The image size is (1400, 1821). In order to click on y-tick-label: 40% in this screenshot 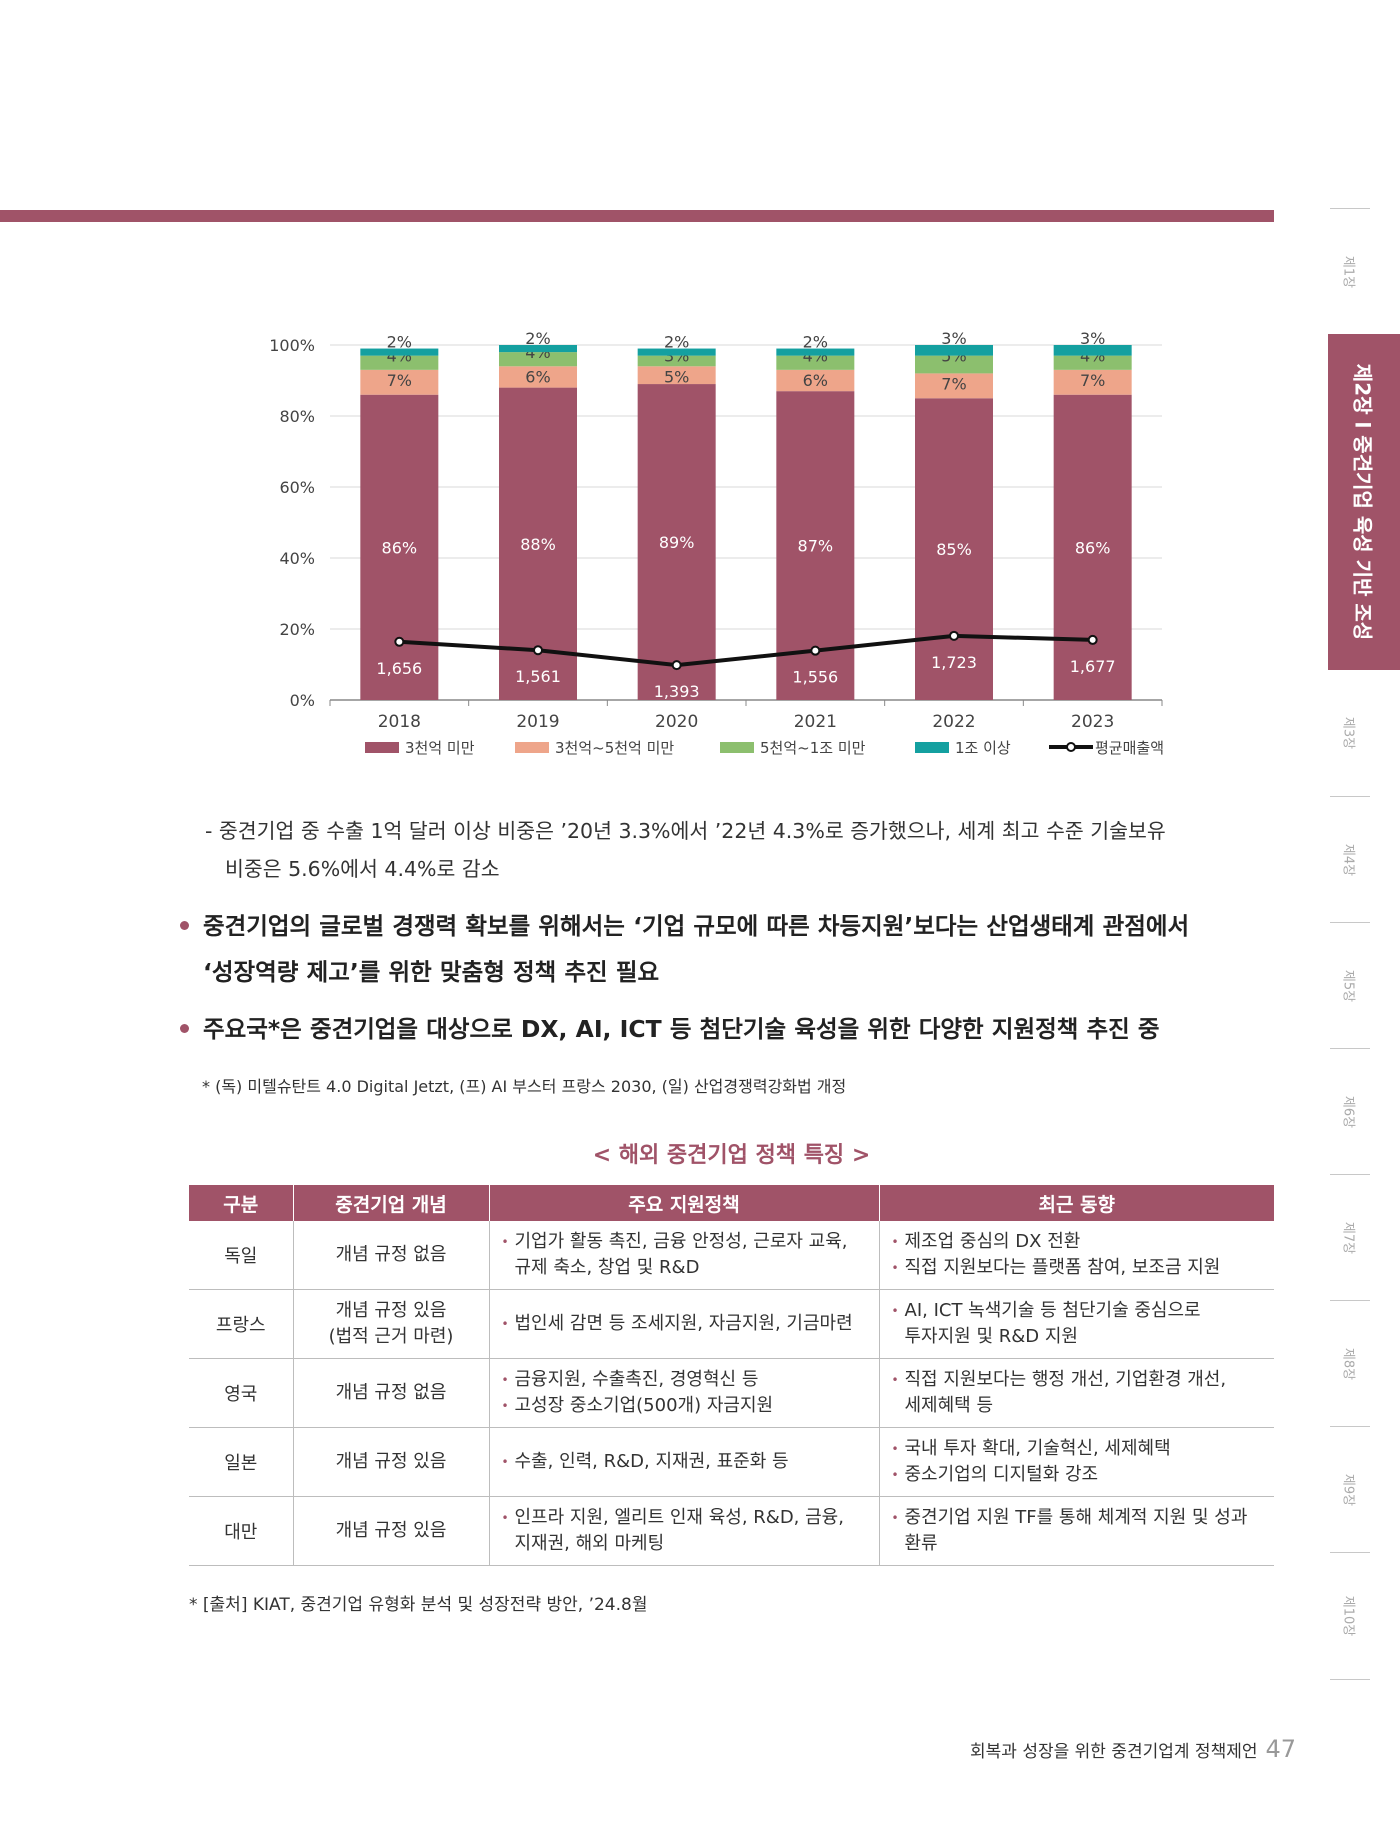, I will do `click(297, 558)`.